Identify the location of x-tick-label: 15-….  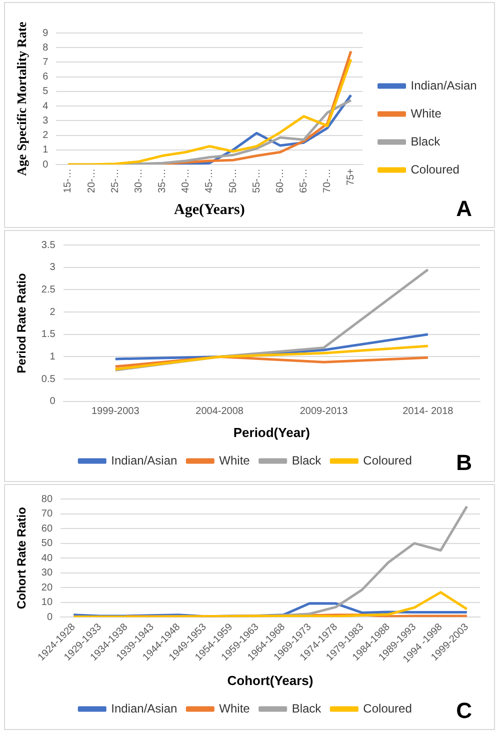
(68, 180).